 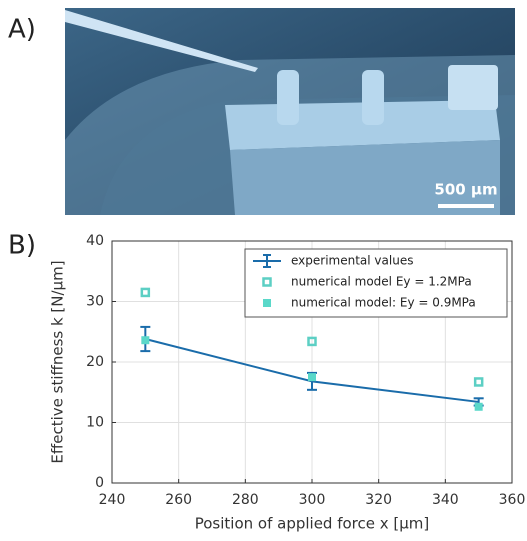 I want to click on x-tick-label: 280, so click(x=245, y=500).